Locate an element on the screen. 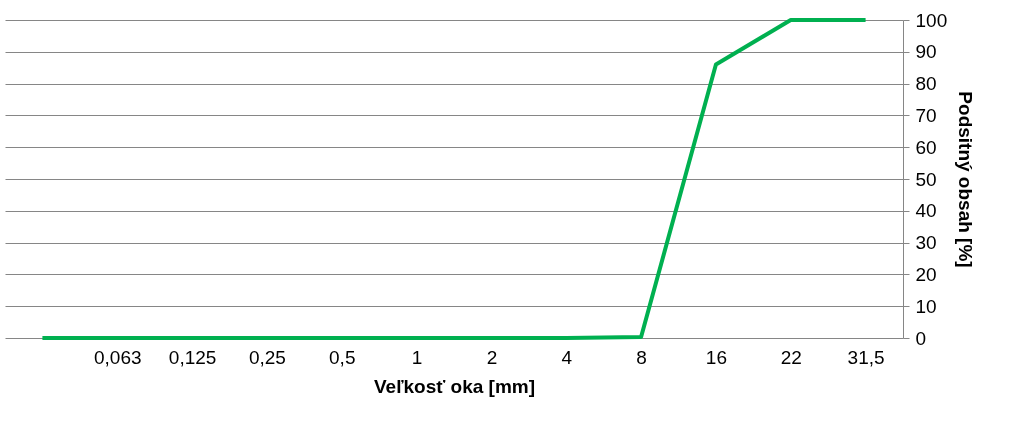 The width and height of the screenshot is (1013, 425). x-tick-label: 0,063 is located at coordinates (117, 357).